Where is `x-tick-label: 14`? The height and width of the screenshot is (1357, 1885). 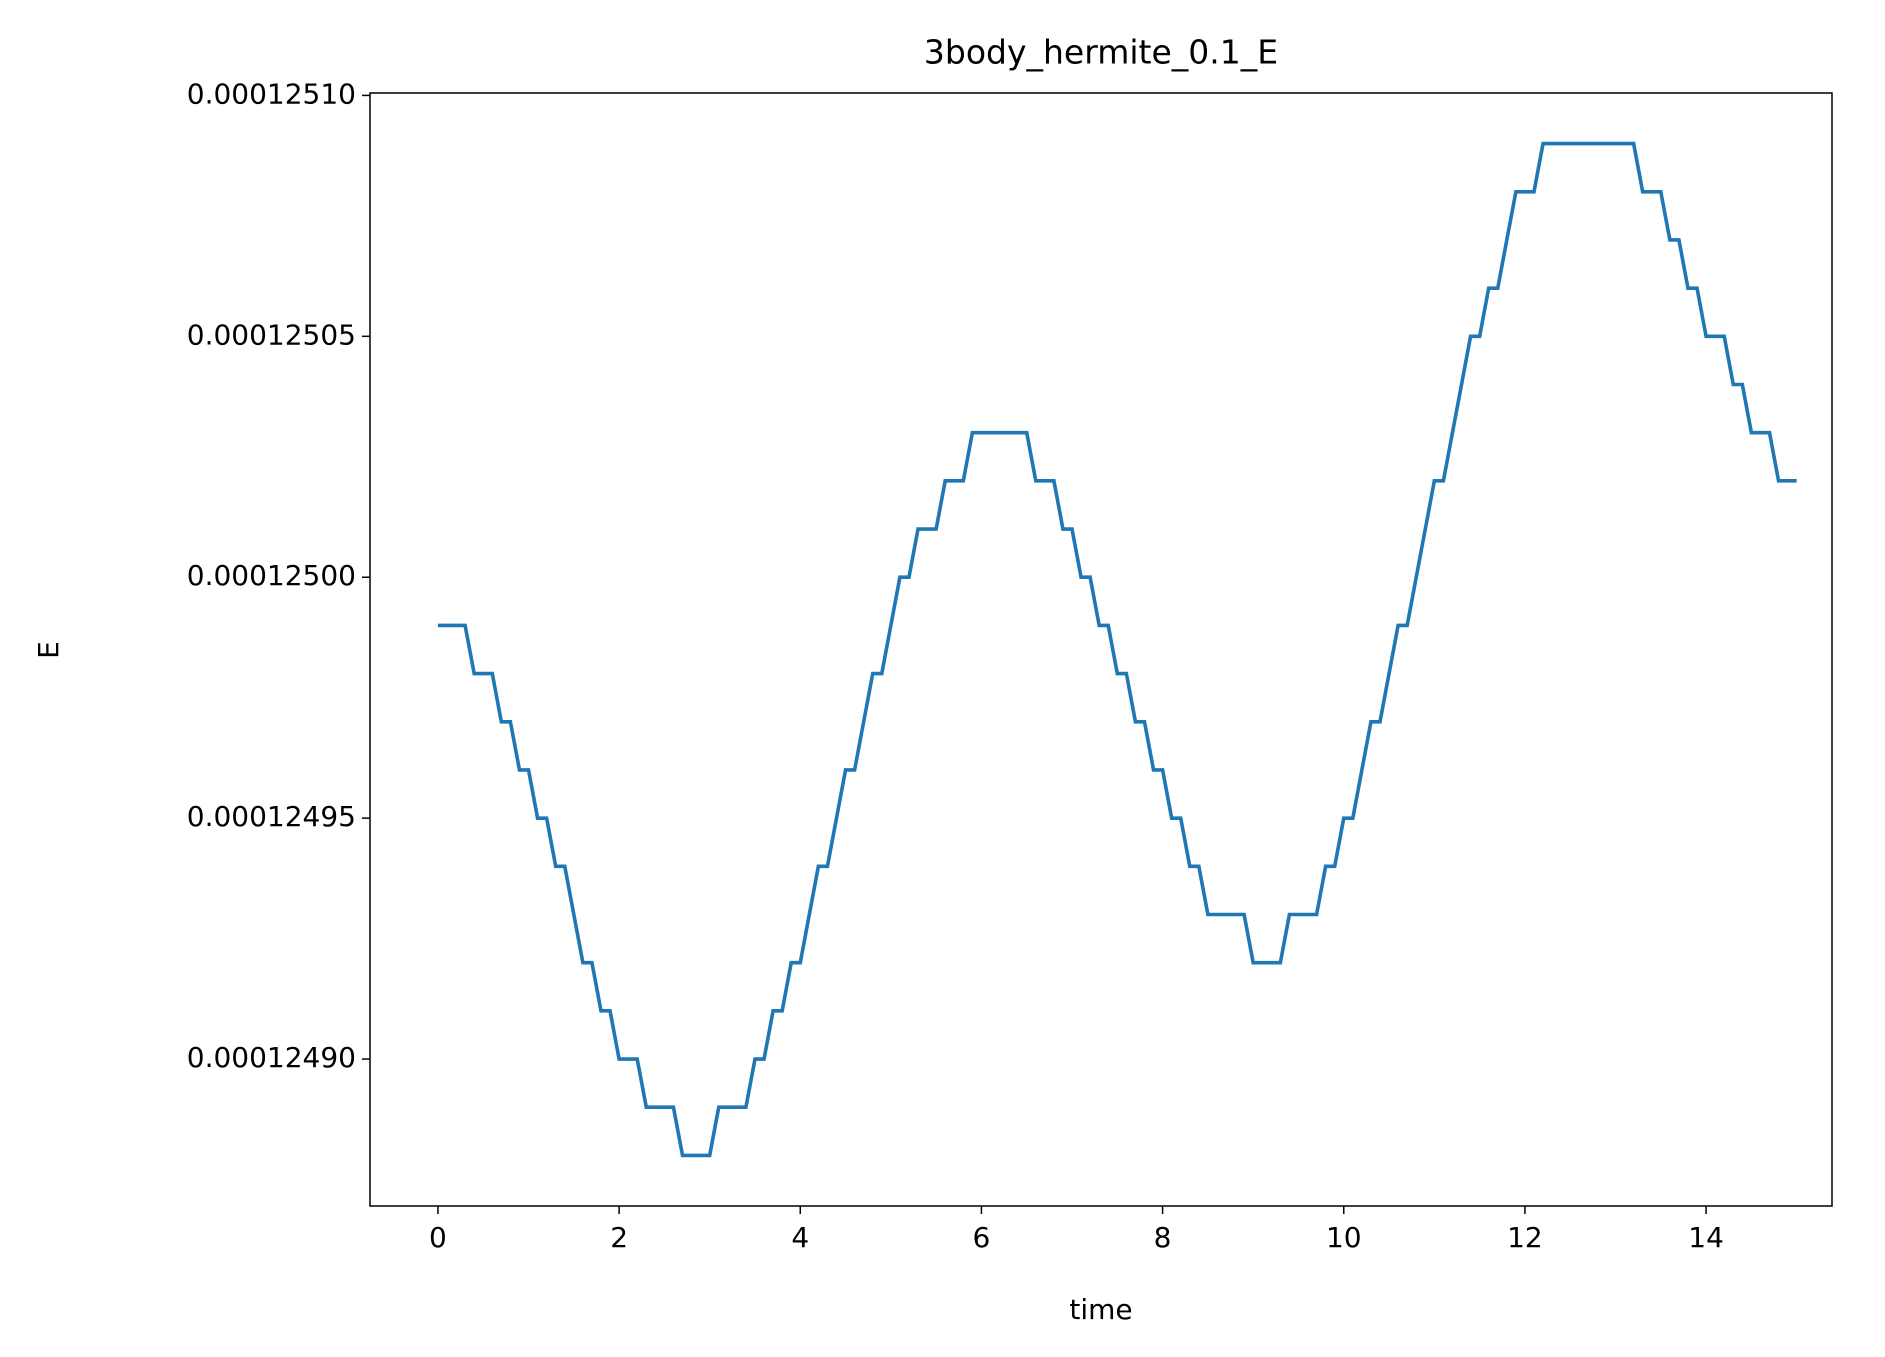
x-tick-label: 14 is located at coordinates (1706, 1237).